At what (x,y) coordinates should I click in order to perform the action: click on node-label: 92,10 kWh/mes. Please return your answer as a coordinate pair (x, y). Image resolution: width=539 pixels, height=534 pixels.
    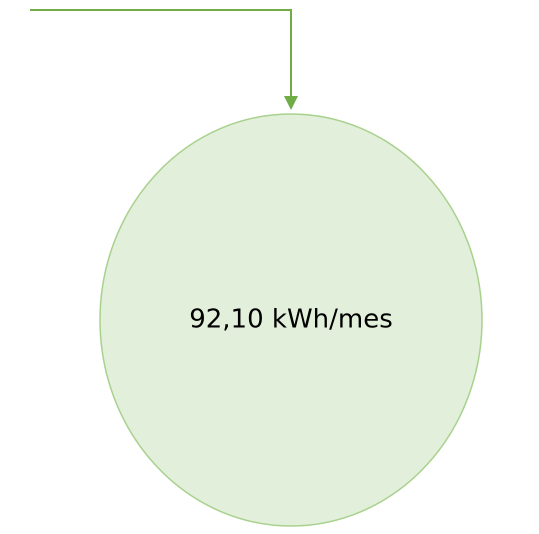
    Looking at the image, I should click on (291, 320).